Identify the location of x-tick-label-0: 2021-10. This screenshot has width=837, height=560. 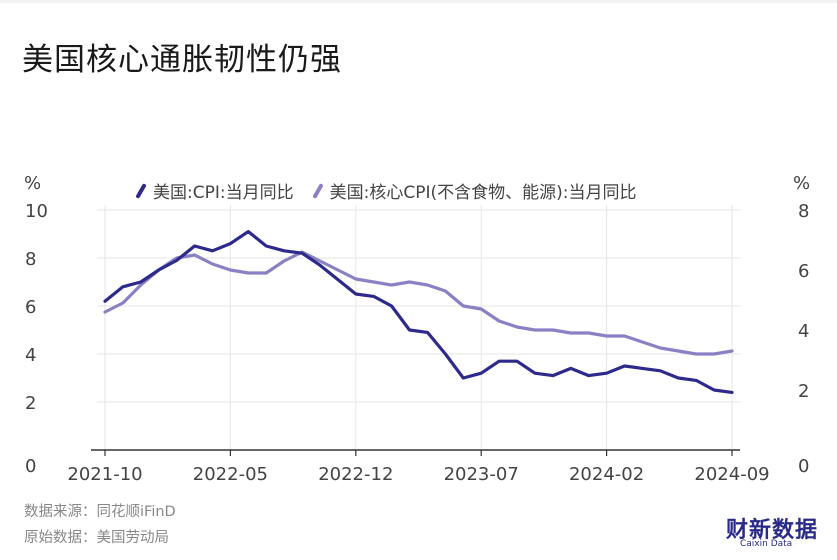
(104, 474).